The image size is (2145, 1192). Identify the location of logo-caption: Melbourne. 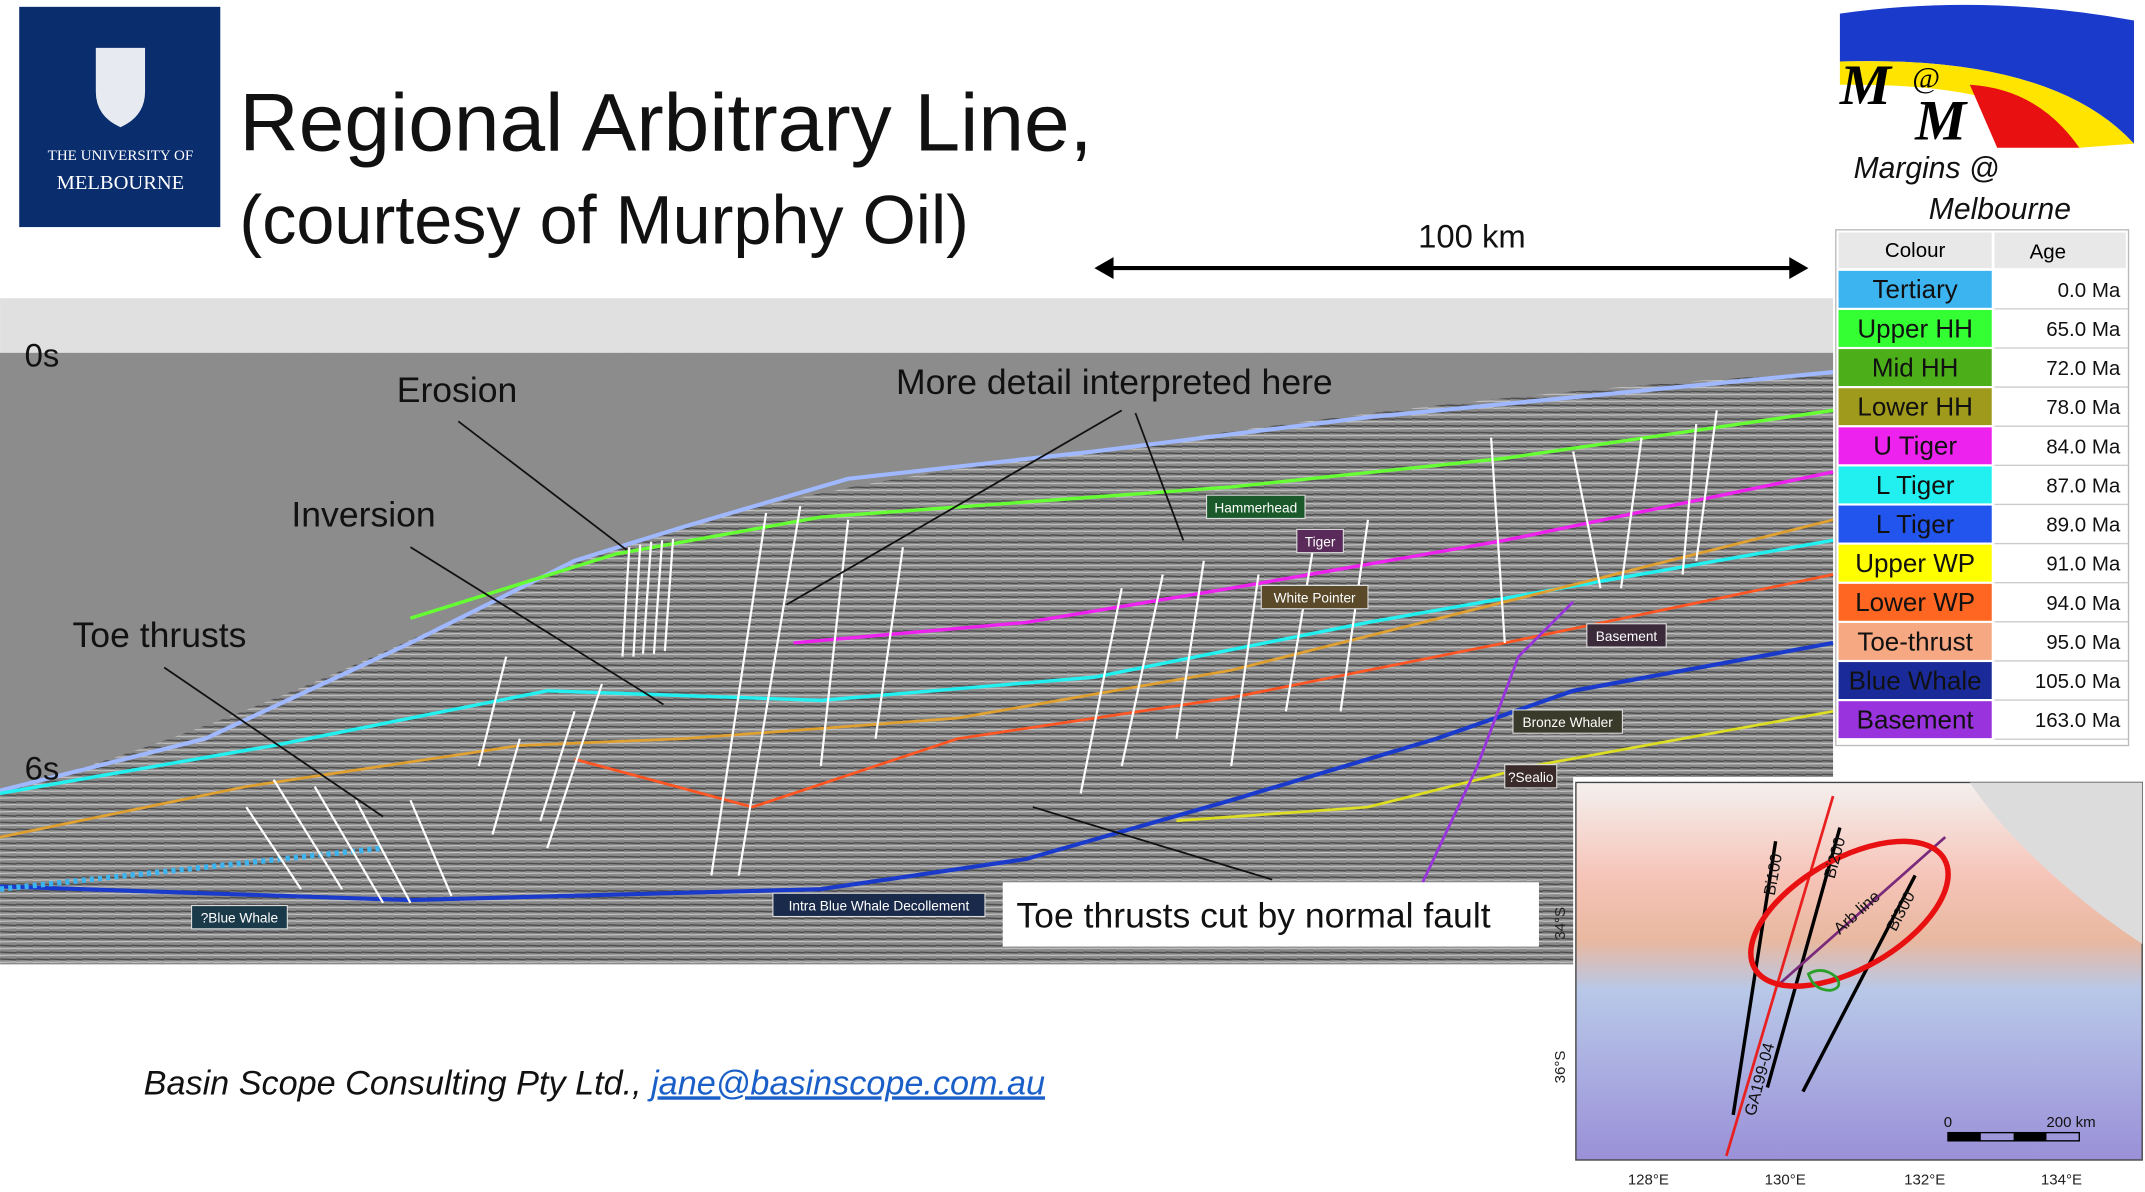
(2000, 209).